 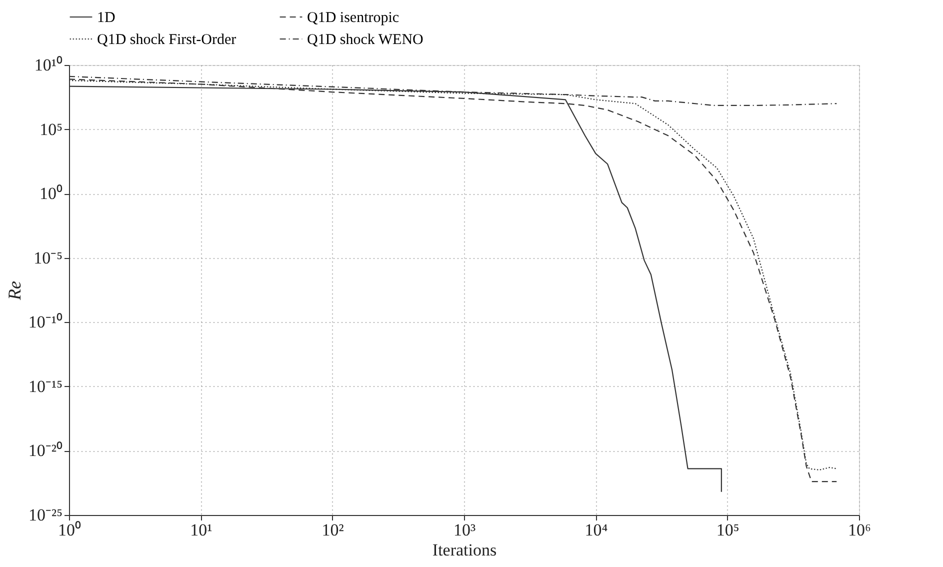 What do you see at coordinates (48, 65) in the screenshot?
I see `y-tick-label: 10¹⁰` at bounding box center [48, 65].